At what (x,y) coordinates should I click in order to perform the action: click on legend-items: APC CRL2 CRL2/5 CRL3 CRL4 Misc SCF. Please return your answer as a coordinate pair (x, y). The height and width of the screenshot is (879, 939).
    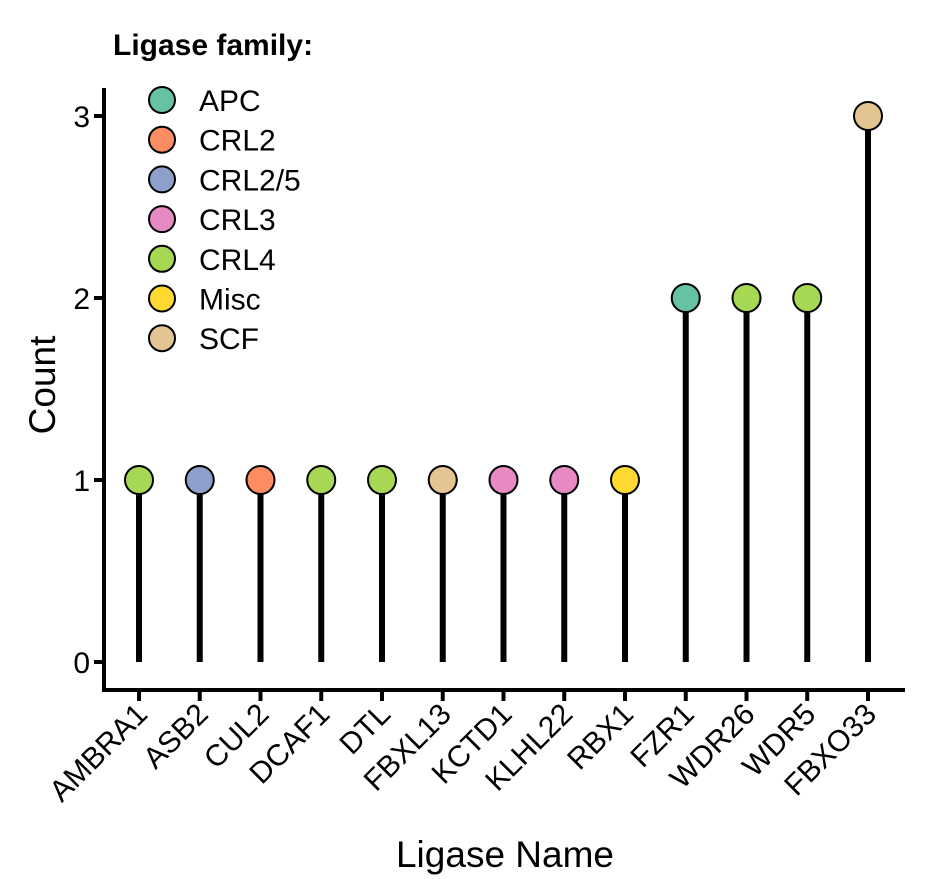
    Looking at the image, I should click on (224, 220).